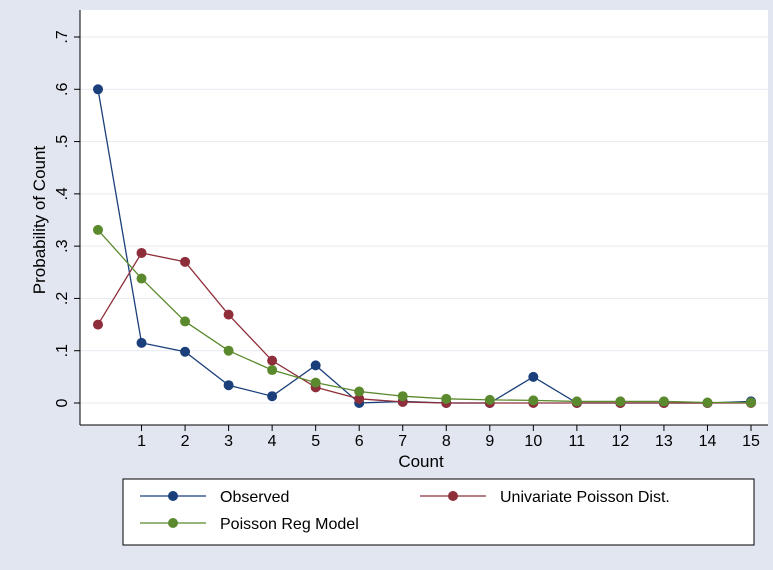 The image size is (773, 570). What do you see at coordinates (621, 441) in the screenshot?
I see `x-tick-label: 12` at bounding box center [621, 441].